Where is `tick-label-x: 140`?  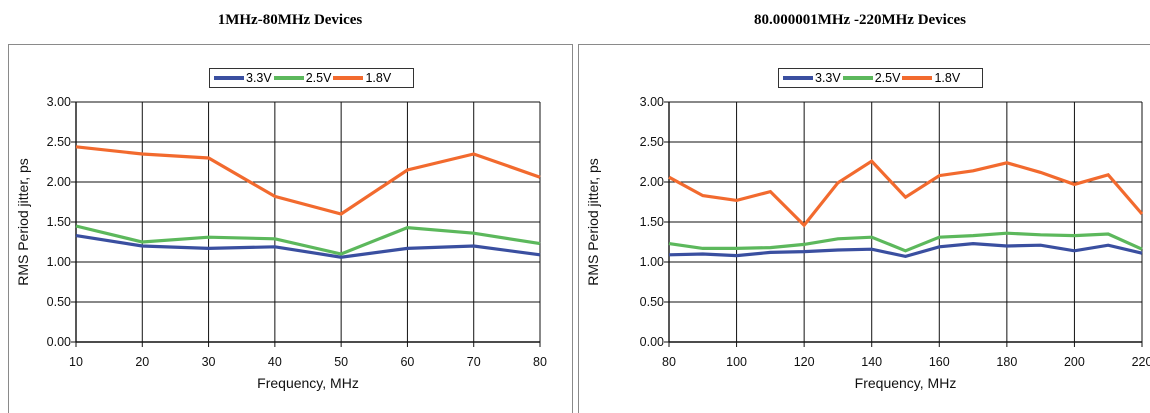
tick-label-x: 140 is located at coordinates (871, 362).